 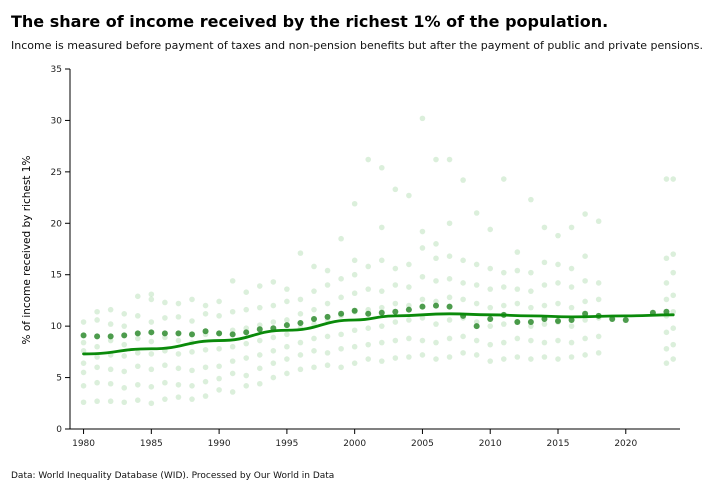 What do you see at coordinates (27, 250) in the screenshot?
I see `y-axis-title: % of income received by richest 1%` at bounding box center [27, 250].